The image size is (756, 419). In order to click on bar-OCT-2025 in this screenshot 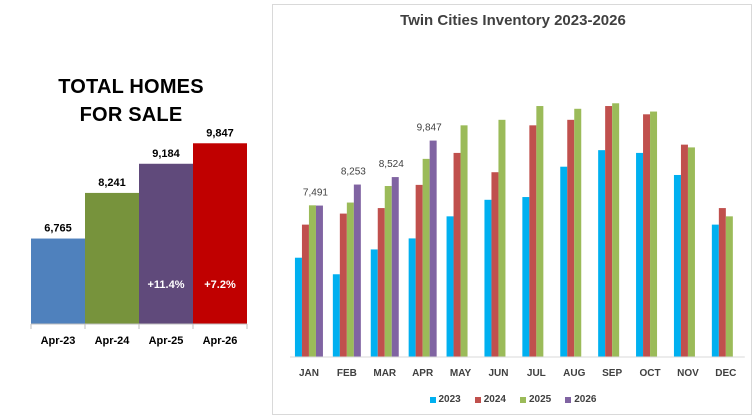, I will do `click(654, 234)`.